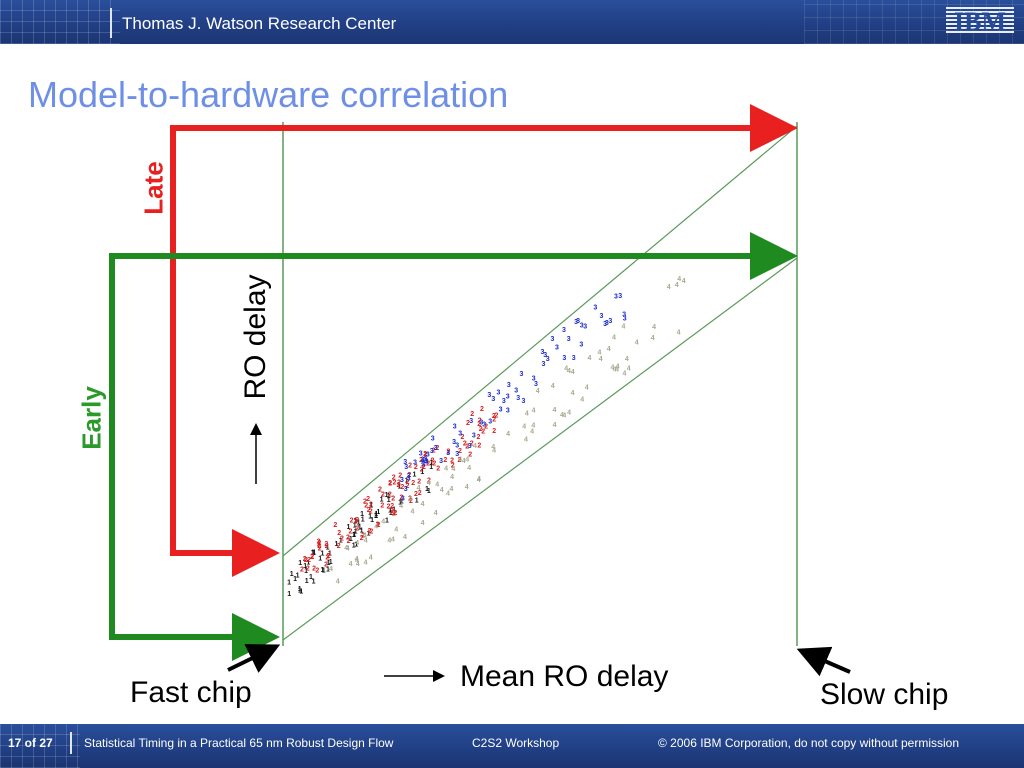 Image resolution: width=1024 pixels, height=768 pixels. Describe the element at coordinates (60, 22) in the screenshot. I see `header-grid-pattern` at that location.